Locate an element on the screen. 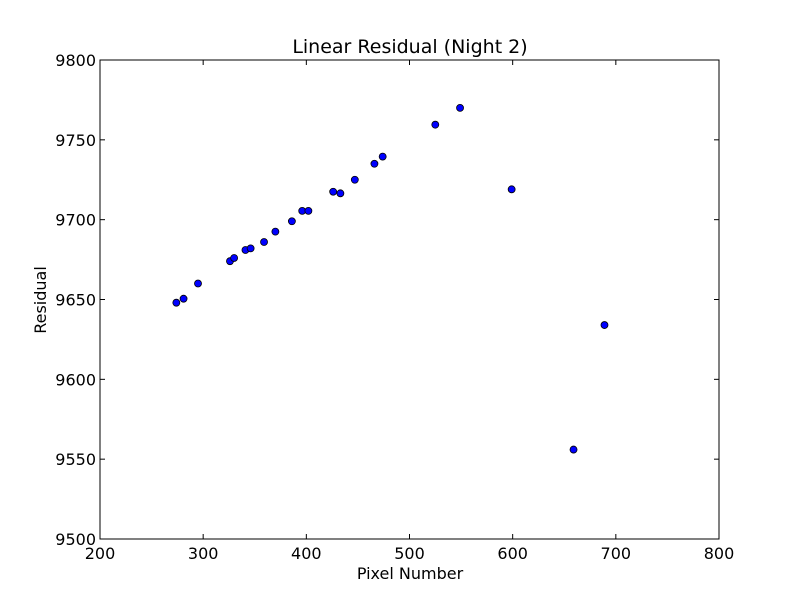  x-tick-label: 300 is located at coordinates (203, 553).